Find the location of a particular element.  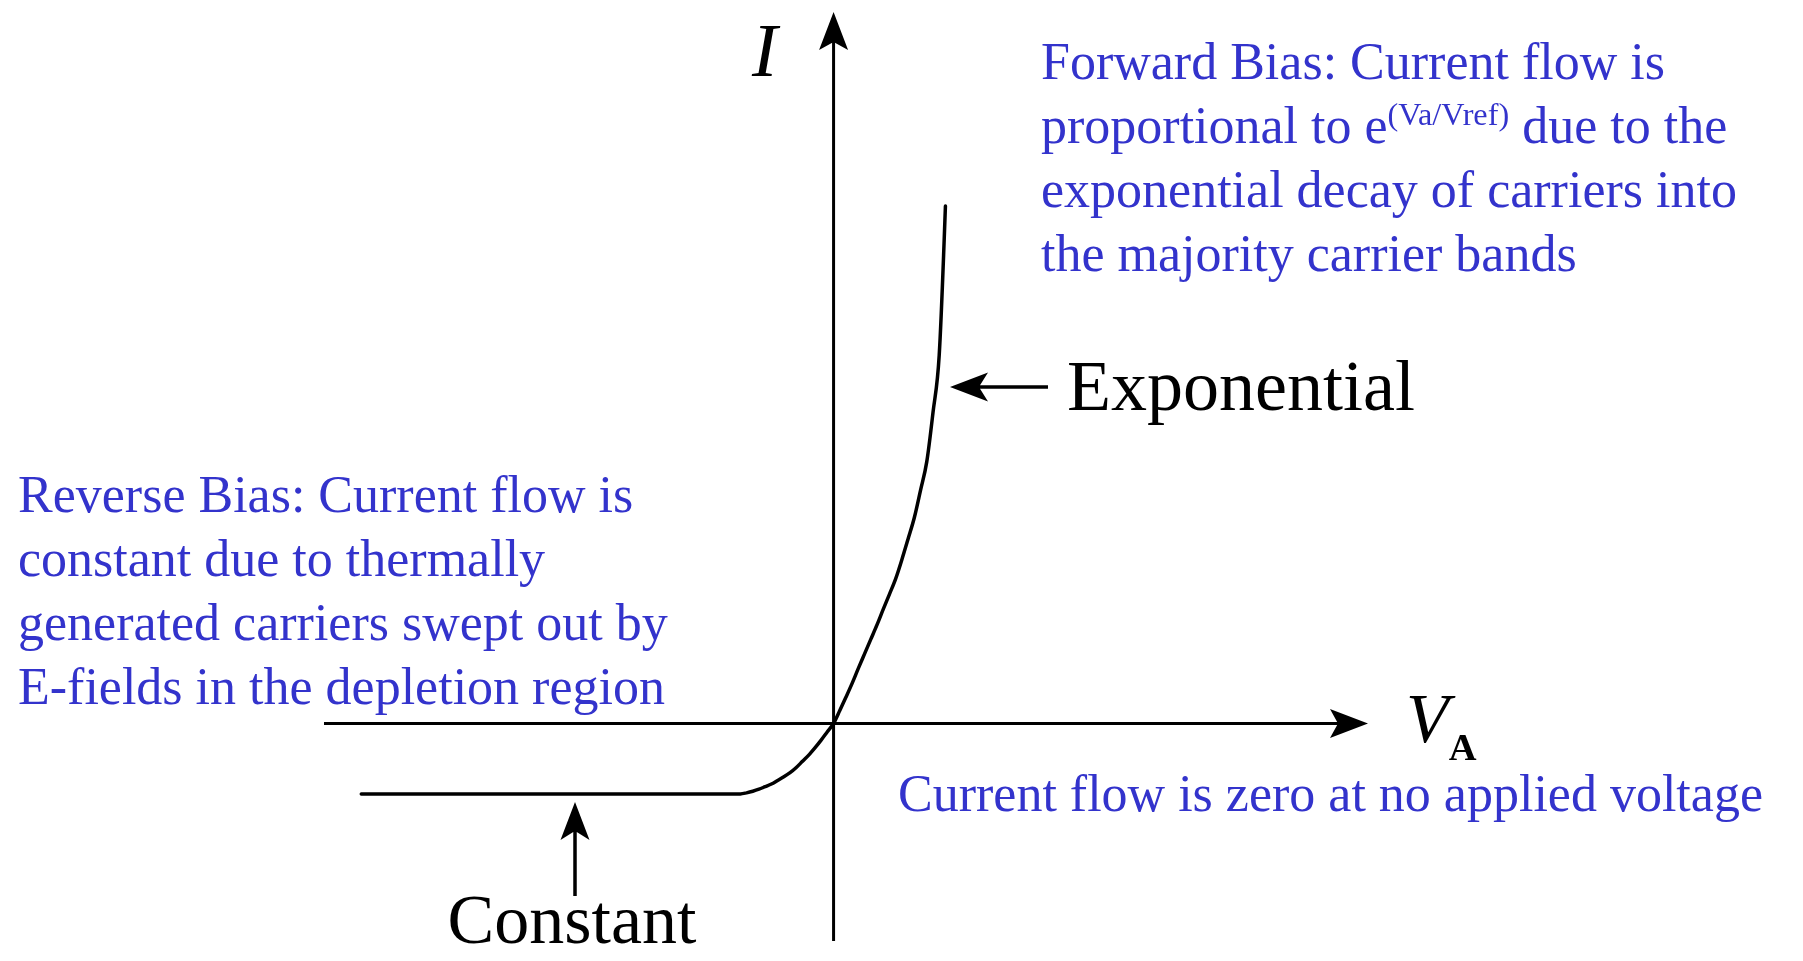

y-axis-title: I is located at coordinates (765, 50).